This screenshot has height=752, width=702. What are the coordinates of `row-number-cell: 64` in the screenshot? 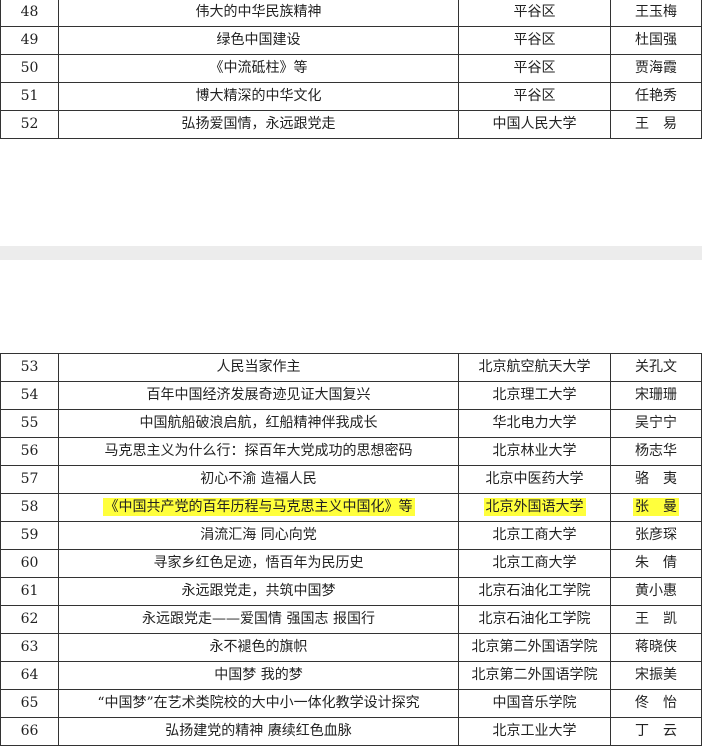 It's located at (29, 675).